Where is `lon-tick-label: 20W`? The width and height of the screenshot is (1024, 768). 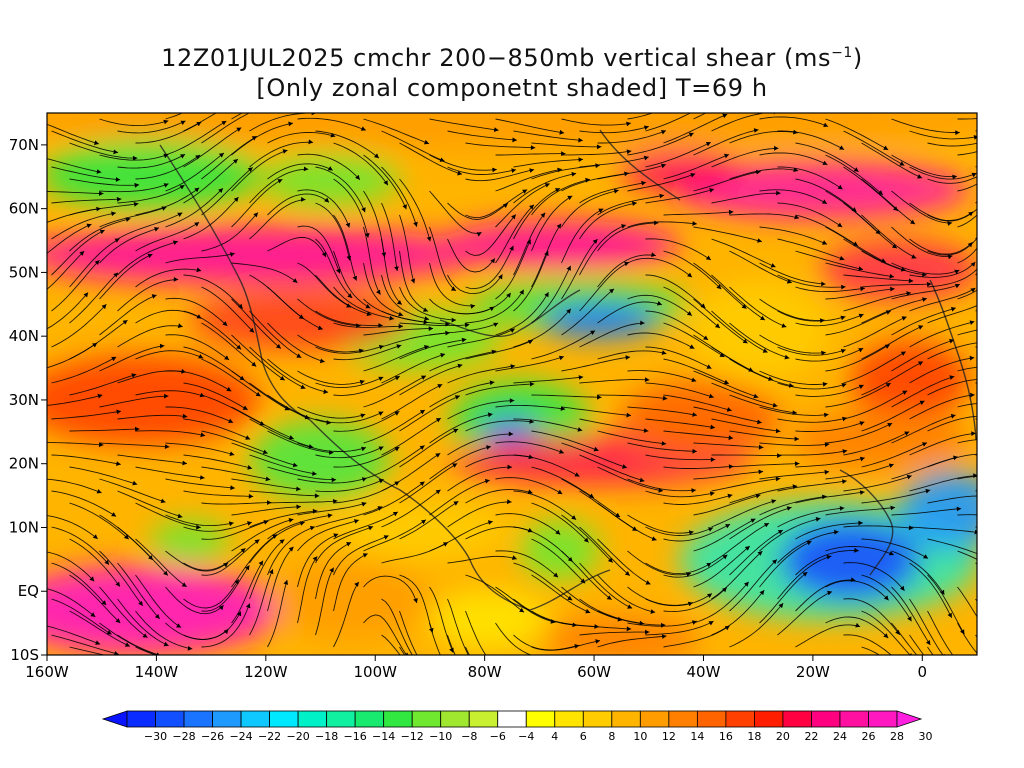
lon-tick-label: 20W is located at coordinates (813, 672).